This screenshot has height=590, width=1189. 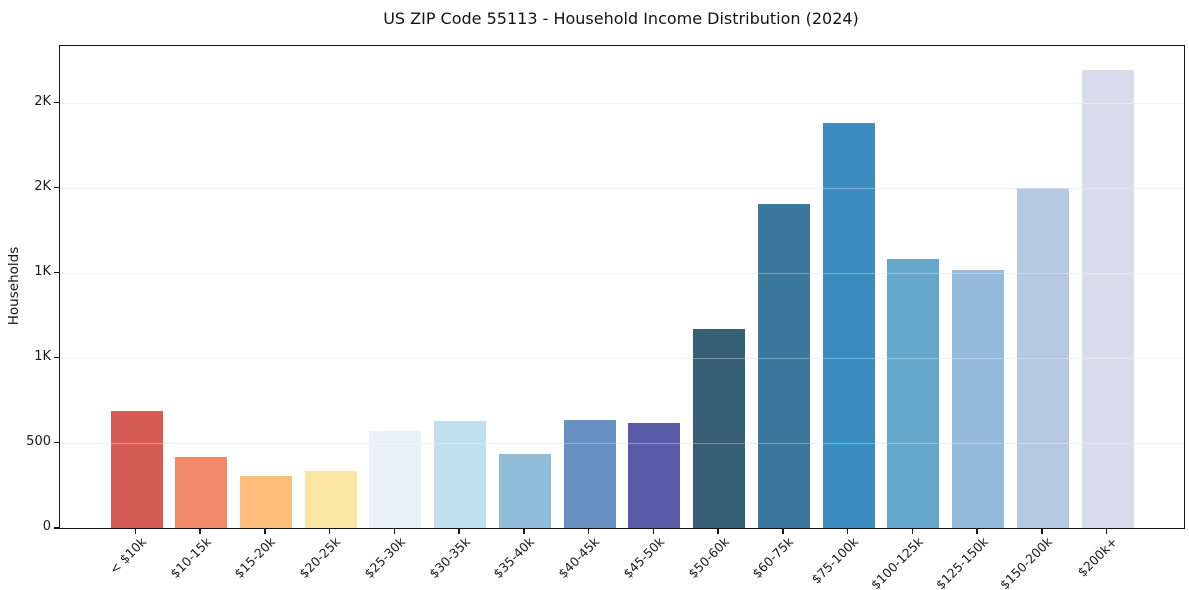 What do you see at coordinates (385, 558) in the screenshot?
I see `x-tick-label: $25-30k` at bounding box center [385, 558].